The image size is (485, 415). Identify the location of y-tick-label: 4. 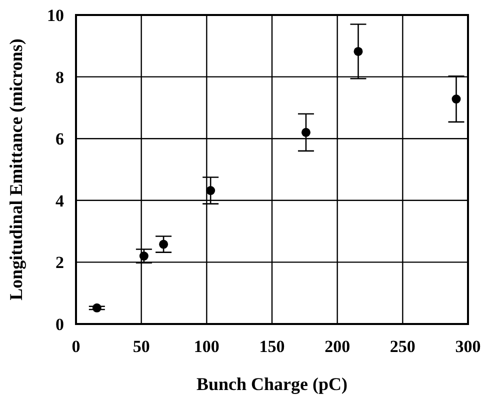
(60, 200).